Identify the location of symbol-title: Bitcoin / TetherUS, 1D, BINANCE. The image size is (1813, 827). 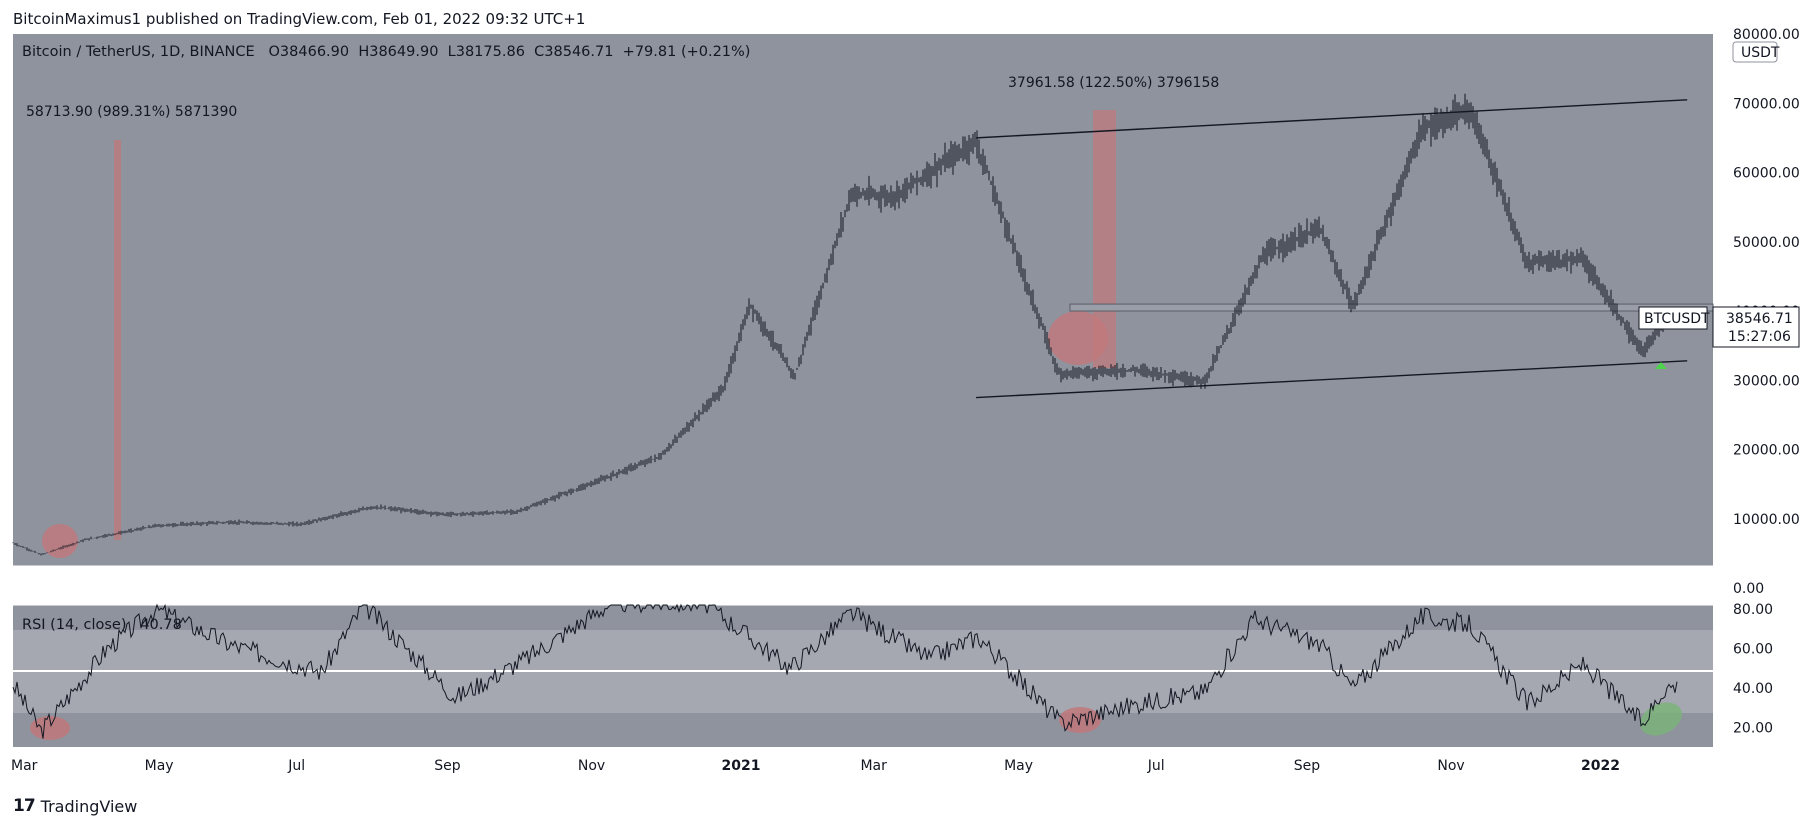
(138, 52).